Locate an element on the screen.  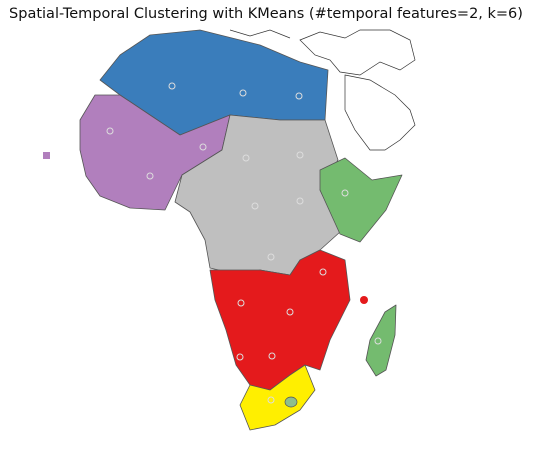
europe-middle-east-outline is located at coordinates (322, 90).